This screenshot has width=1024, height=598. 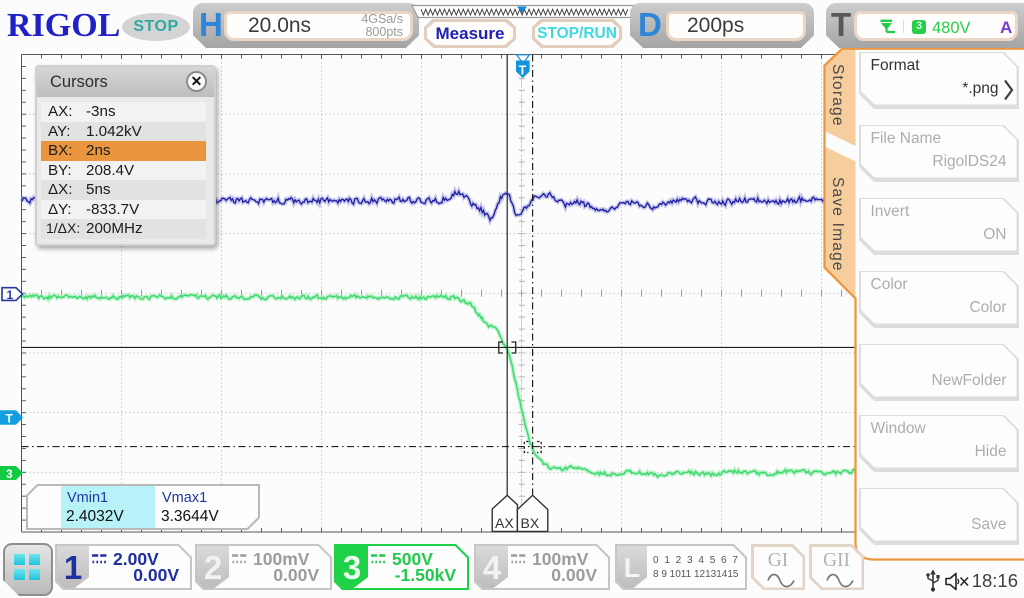 What do you see at coordinates (10, 295) in the screenshot?
I see `svg-text: 1` at bounding box center [10, 295].